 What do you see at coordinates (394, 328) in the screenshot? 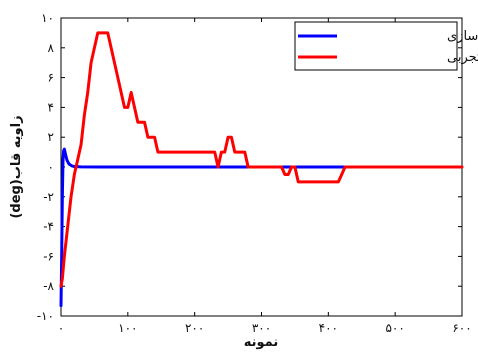
I see `x-tick-label-5: ۵۰۰` at bounding box center [394, 328].